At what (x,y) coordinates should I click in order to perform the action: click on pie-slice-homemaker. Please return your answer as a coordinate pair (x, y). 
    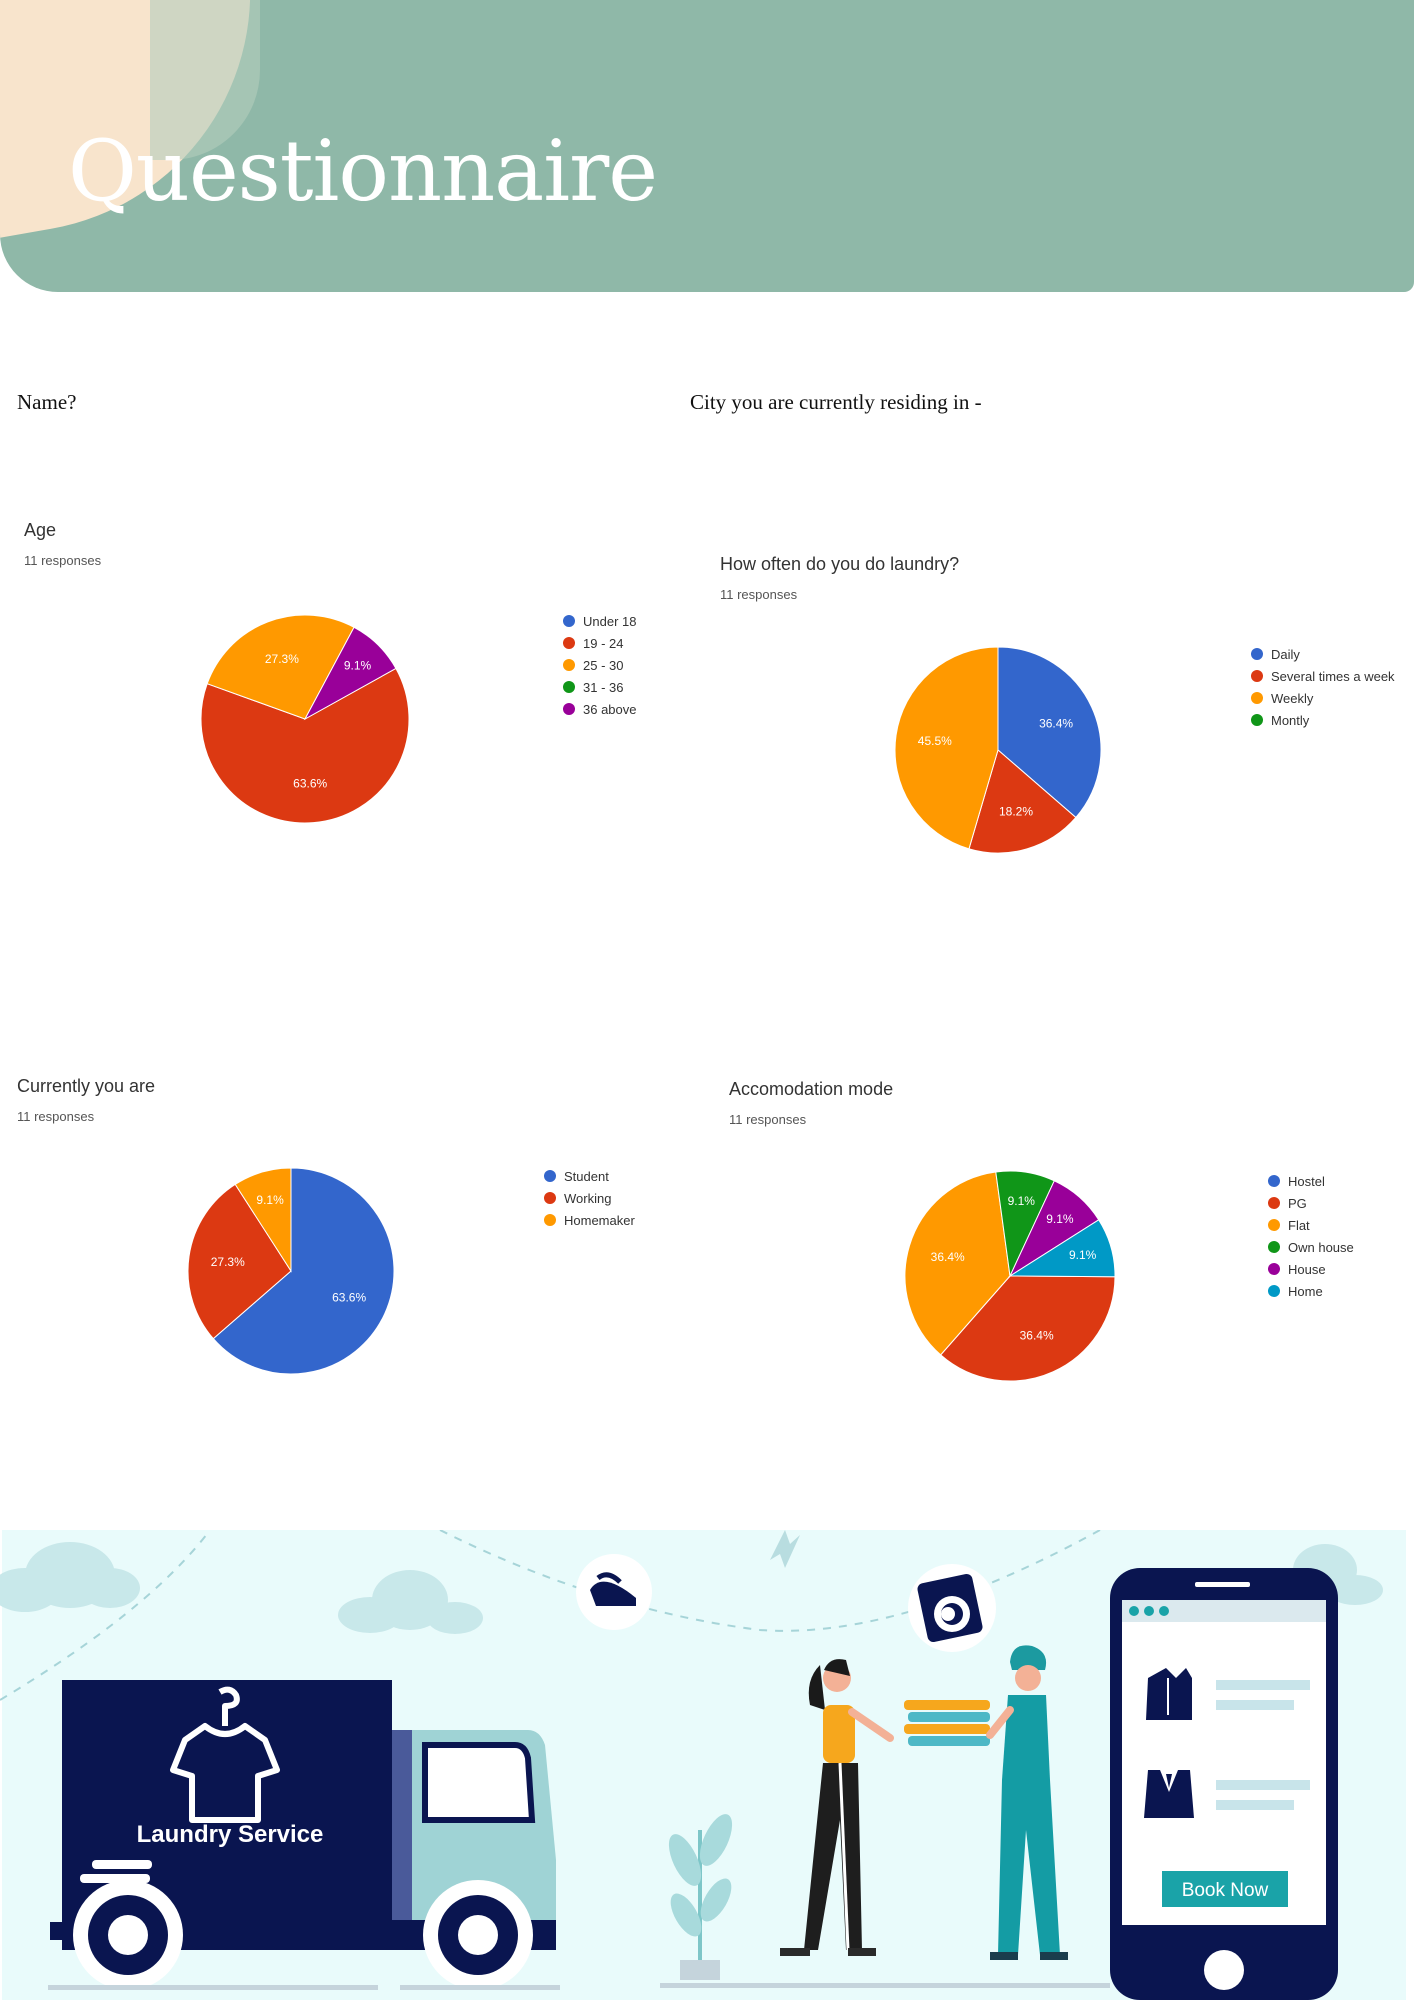
    Looking at the image, I should click on (263, 1220).